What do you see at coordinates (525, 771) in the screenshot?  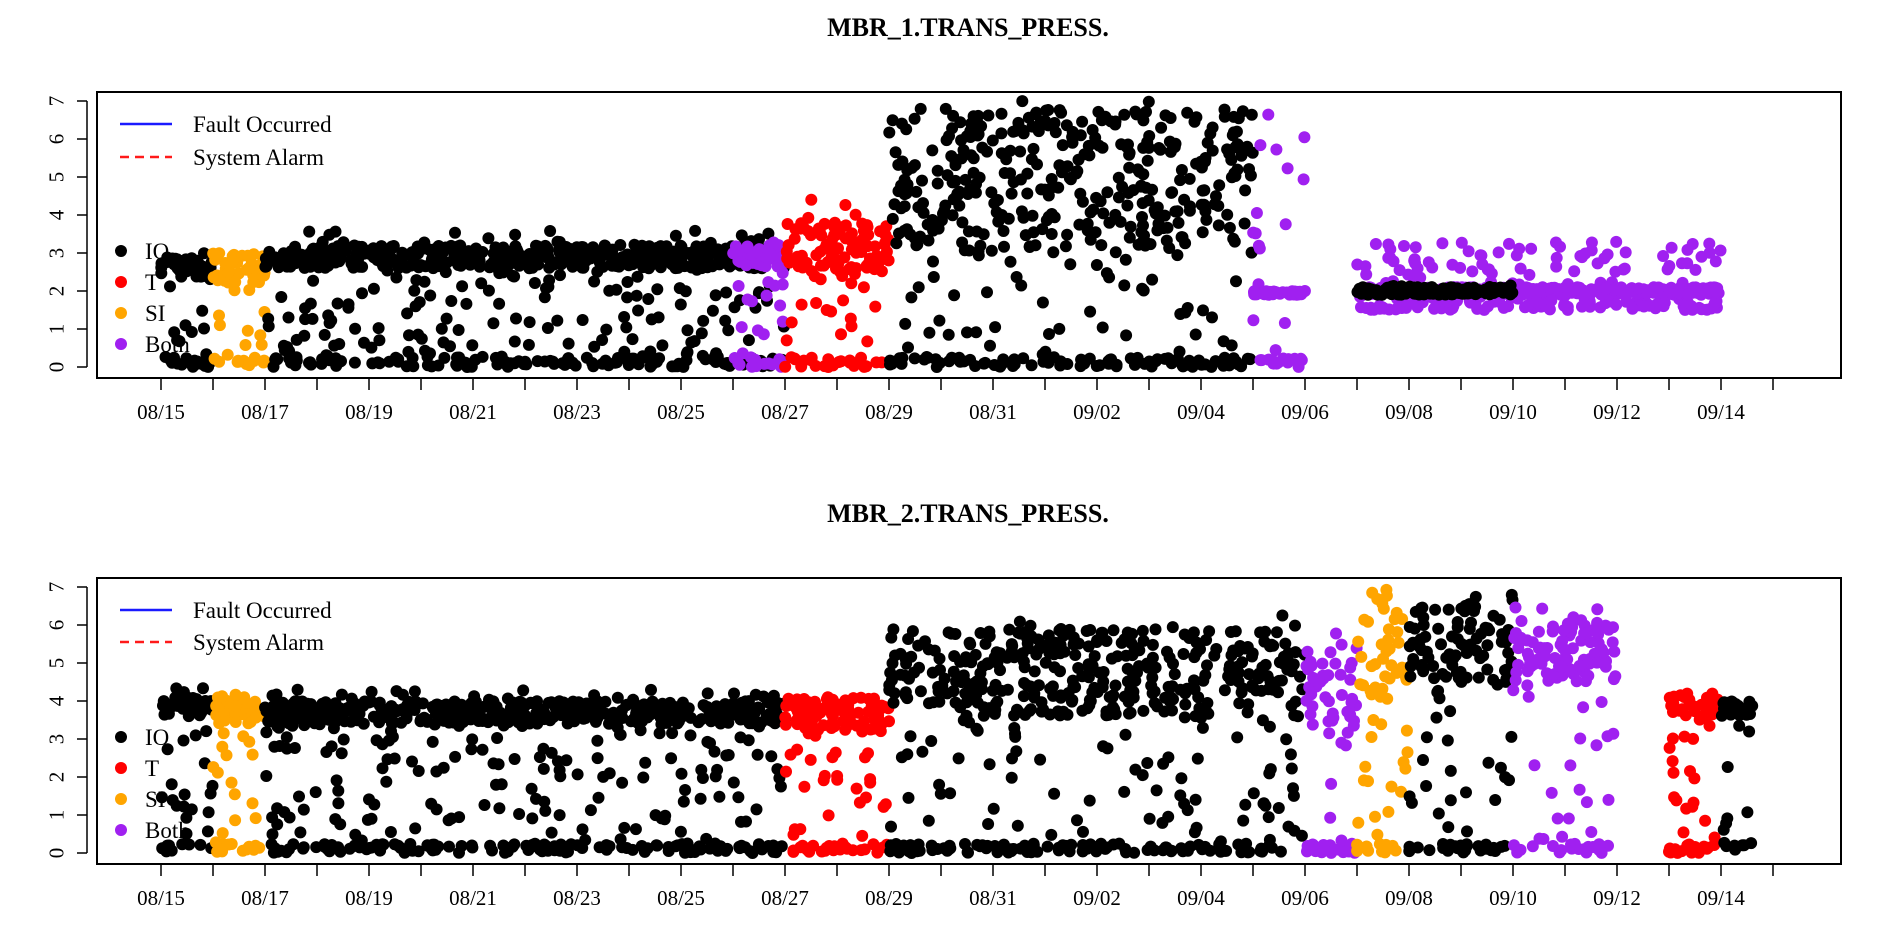 I see `series-segment-io` at bounding box center [525, 771].